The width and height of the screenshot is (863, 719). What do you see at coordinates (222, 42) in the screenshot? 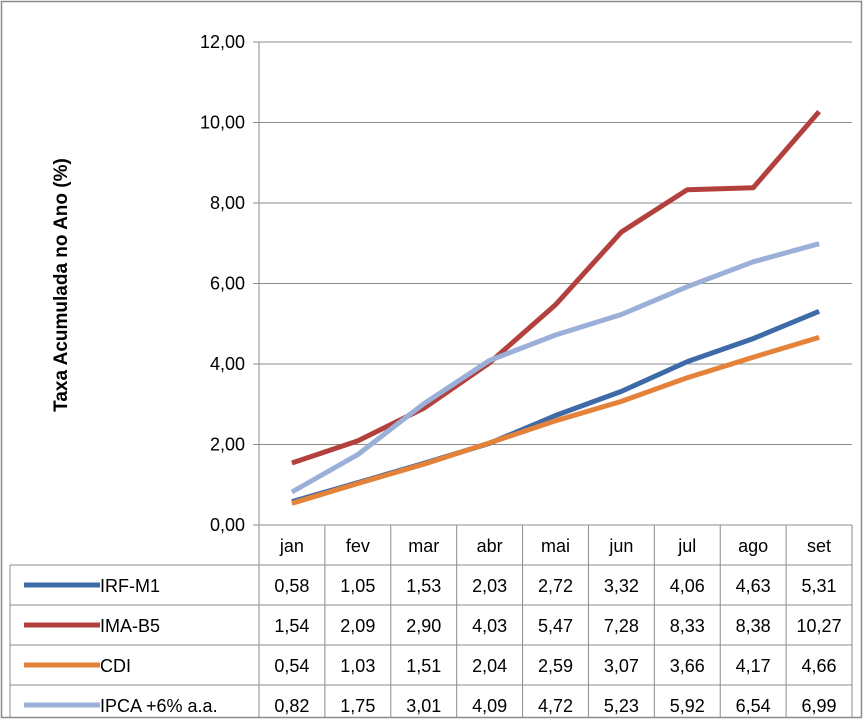
I see `y-tick-label: 12,00` at bounding box center [222, 42].